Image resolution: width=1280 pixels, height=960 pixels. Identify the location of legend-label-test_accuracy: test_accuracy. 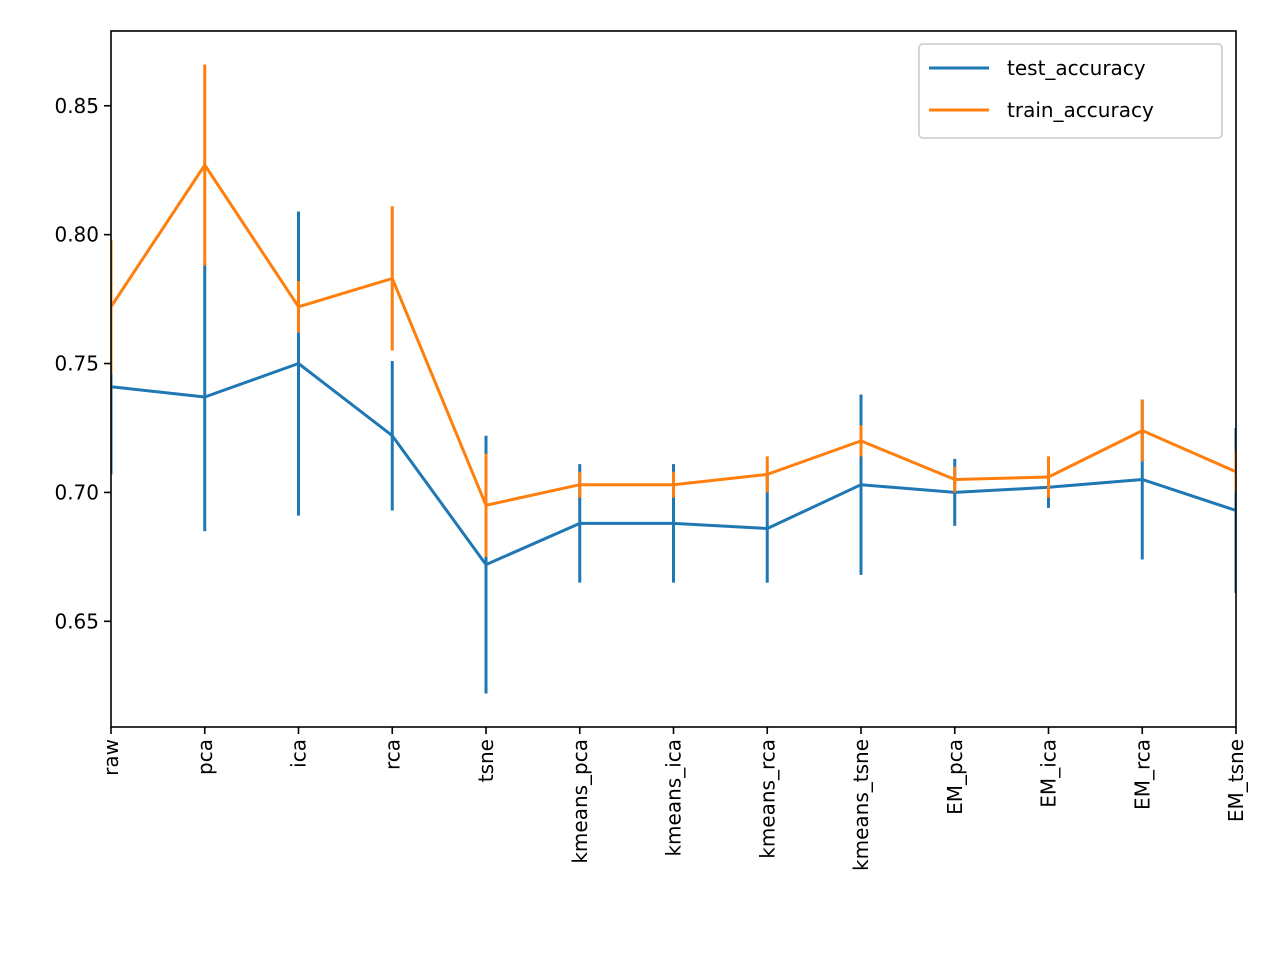
(1076, 68).